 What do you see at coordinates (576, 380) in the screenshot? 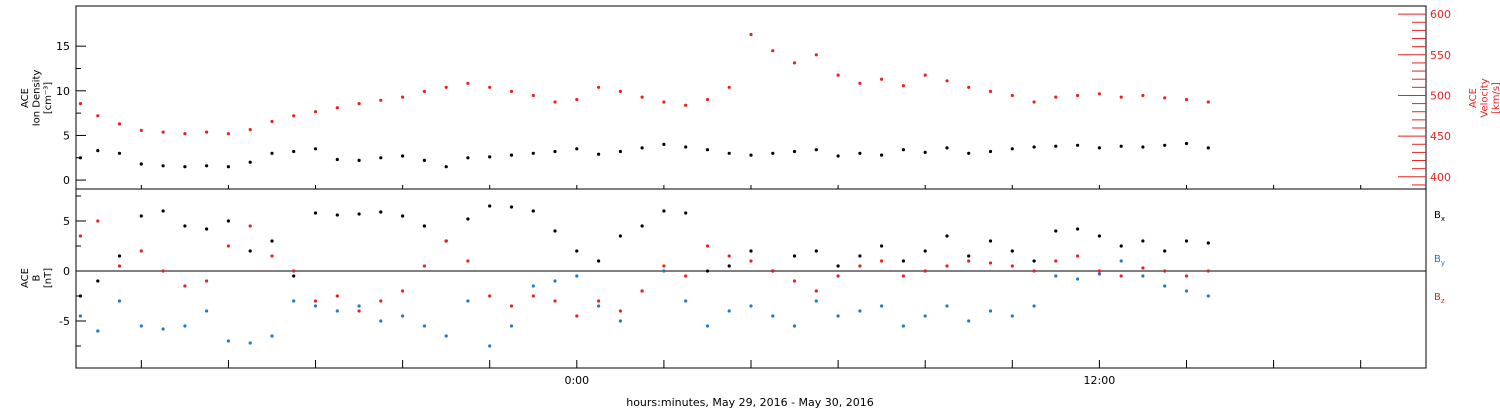
I see `xtick-label: 0:00` at bounding box center [576, 380].